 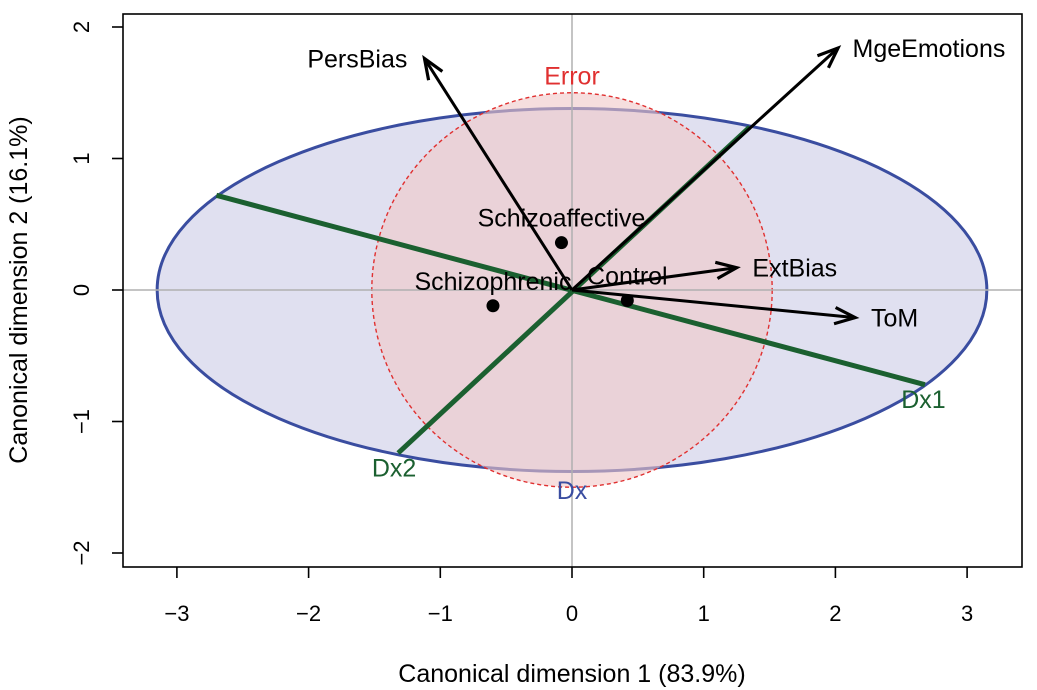 What do you see at coordinates (829, 57) in the screenshot?
I see `mgeemotions-arrowhead` at bounding box center [829, 57].